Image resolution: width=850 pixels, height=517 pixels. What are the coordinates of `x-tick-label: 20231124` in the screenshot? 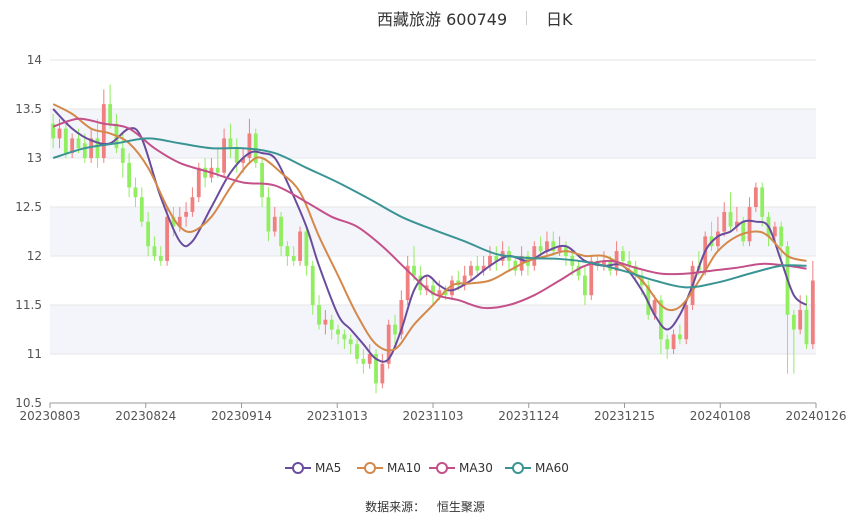 It's located at (528, 416).